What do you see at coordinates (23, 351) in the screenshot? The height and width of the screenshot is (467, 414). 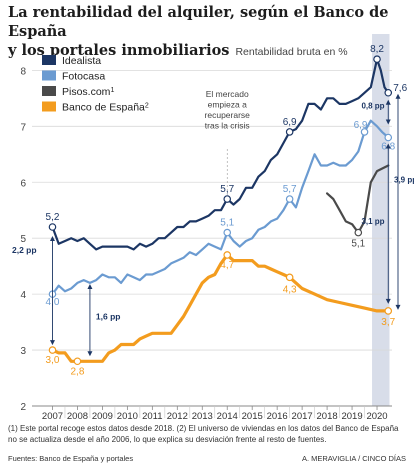 I see `y-tick-label: 3` at bounding box center [23, 351].